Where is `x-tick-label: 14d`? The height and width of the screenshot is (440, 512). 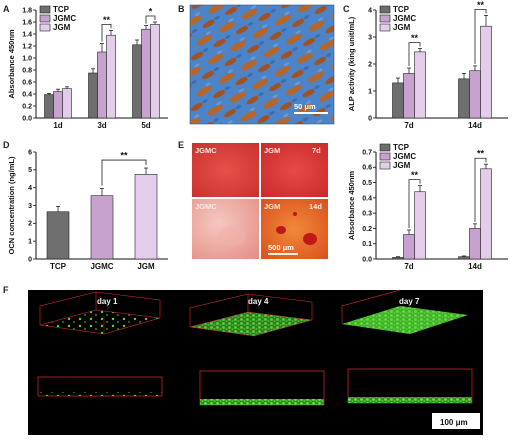
x-tick-label: 14d is located at coordinates (475, 266).